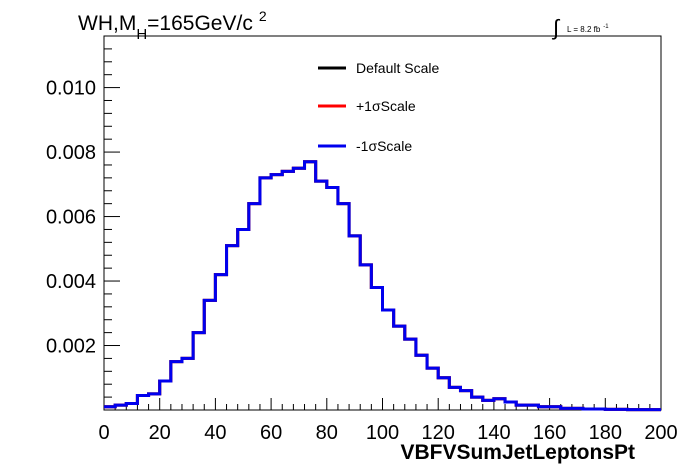  What do you see at coordinates (71, 218) in the screenshot?
I see `y-tick-label: 0.006` at bounding box center [71, 218].